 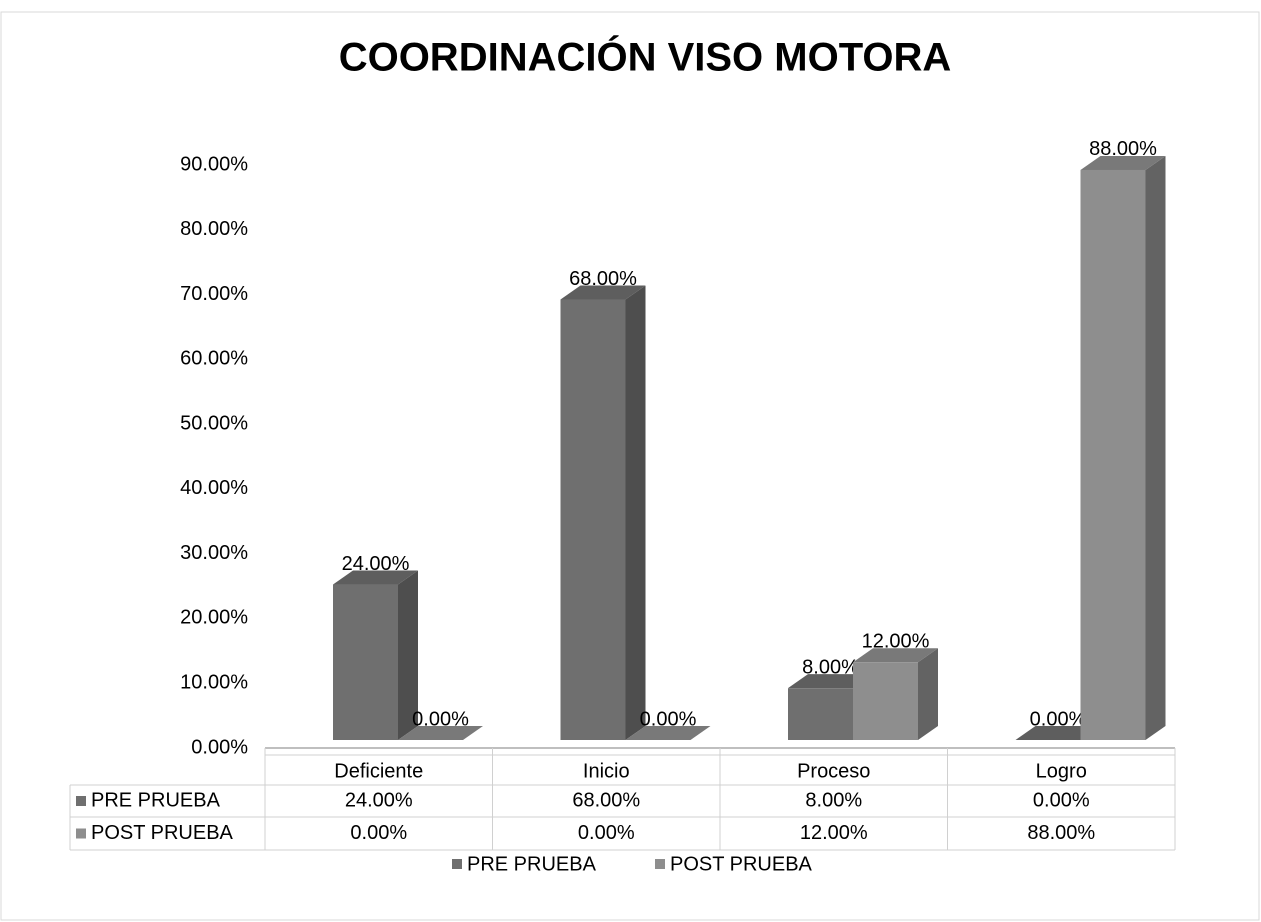 I want to click on table-cell: 8.00%, so click(x=833, y=800).